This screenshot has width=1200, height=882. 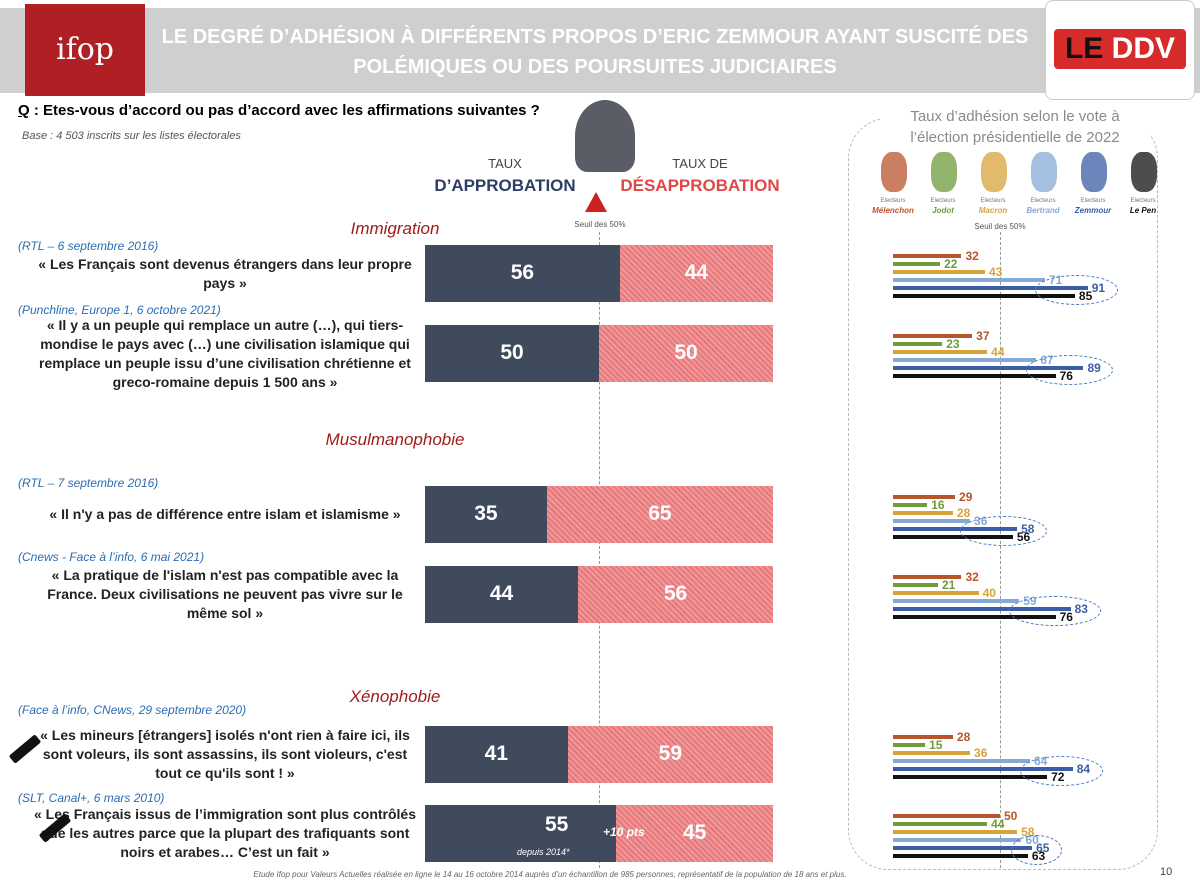 What do you see at coordinates (998, 352) in the screenshot?
I see `vote-value: 44` at bounding box center [998, 352].